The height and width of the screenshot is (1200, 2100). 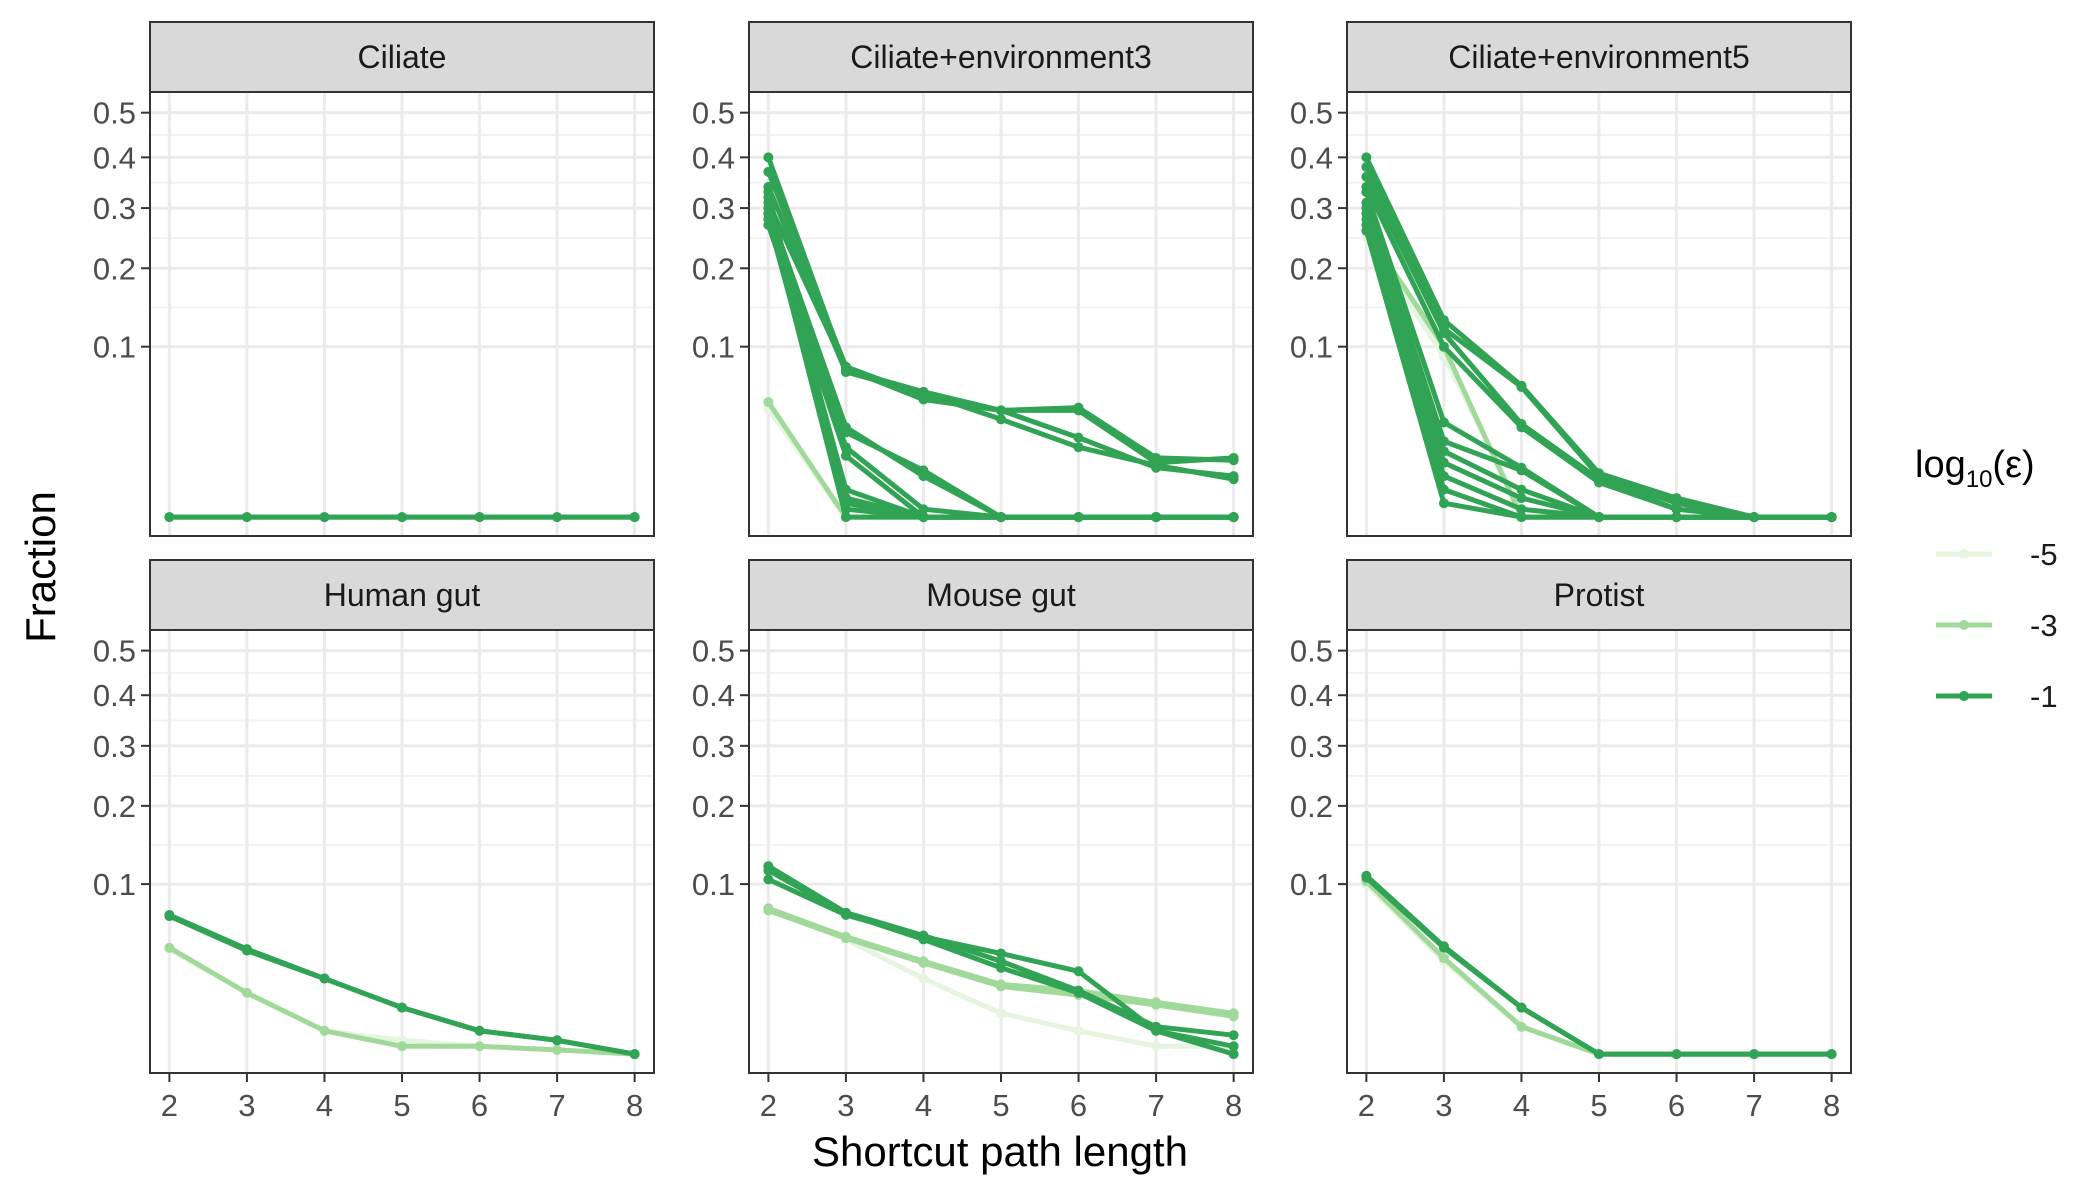 I want to click on panel: Ciliate+environment5 0.1 0.2 0.3 0.4 0.5, so click(x=1571, y=279).